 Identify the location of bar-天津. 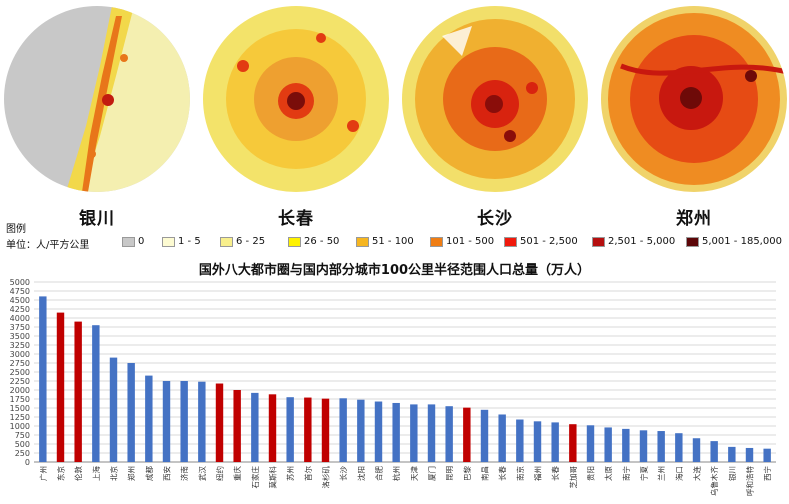
(414, 433).